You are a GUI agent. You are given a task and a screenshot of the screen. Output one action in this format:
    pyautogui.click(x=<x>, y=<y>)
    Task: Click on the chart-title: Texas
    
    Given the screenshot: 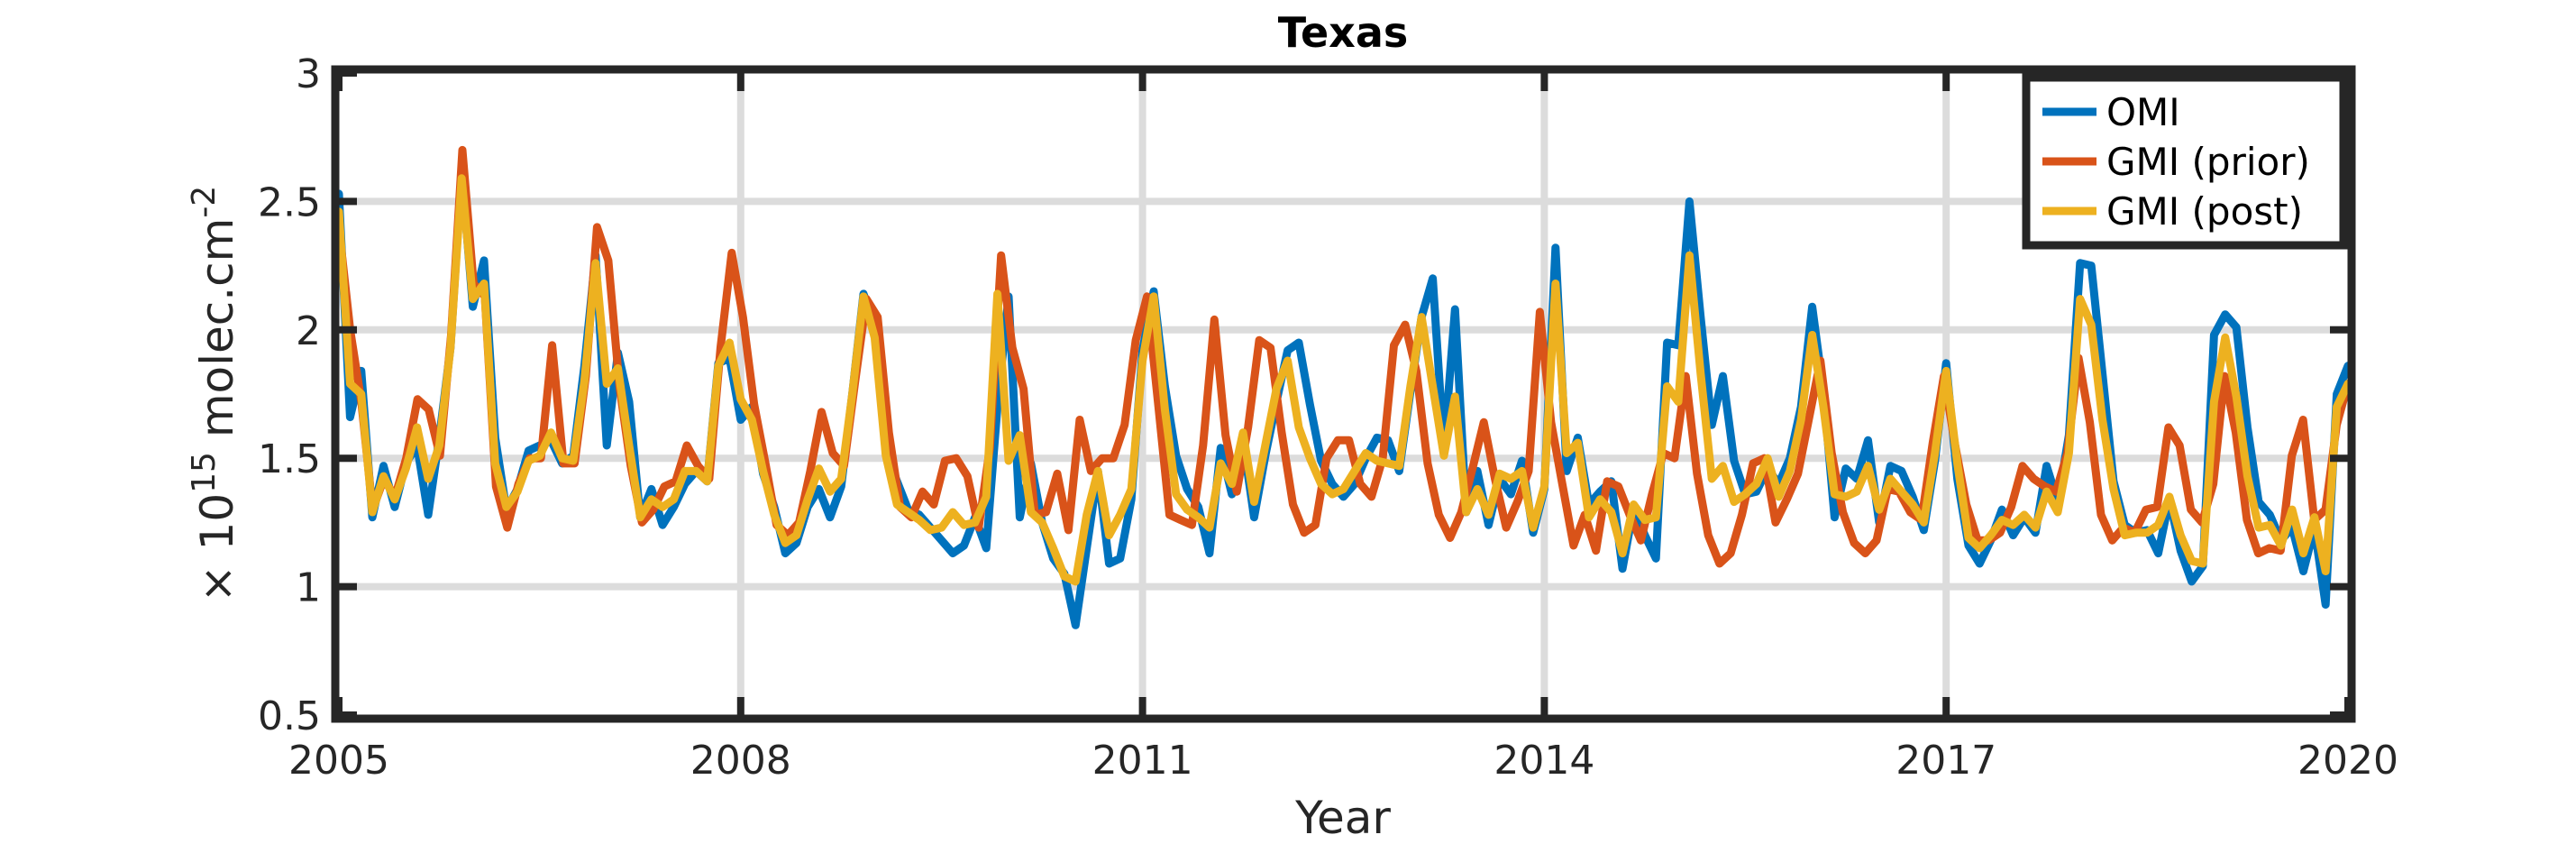 What is the action you would take?
    pyautogui.click(x=1343, y=32)
    